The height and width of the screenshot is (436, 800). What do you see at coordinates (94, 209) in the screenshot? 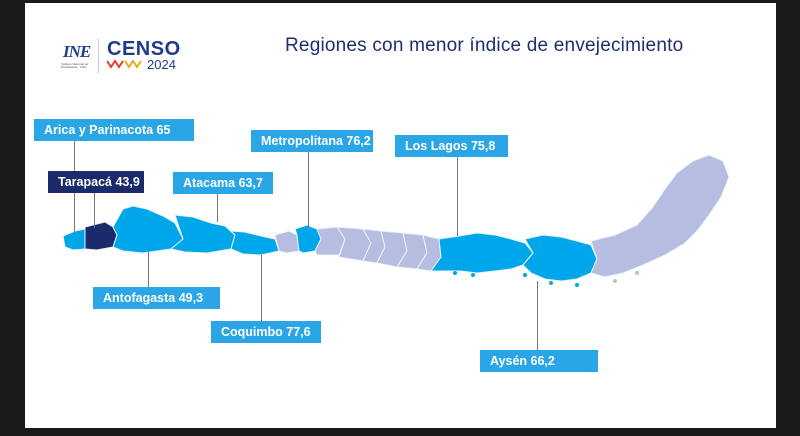
I see `leader-tarapaca` at bounding box center [94, 209].